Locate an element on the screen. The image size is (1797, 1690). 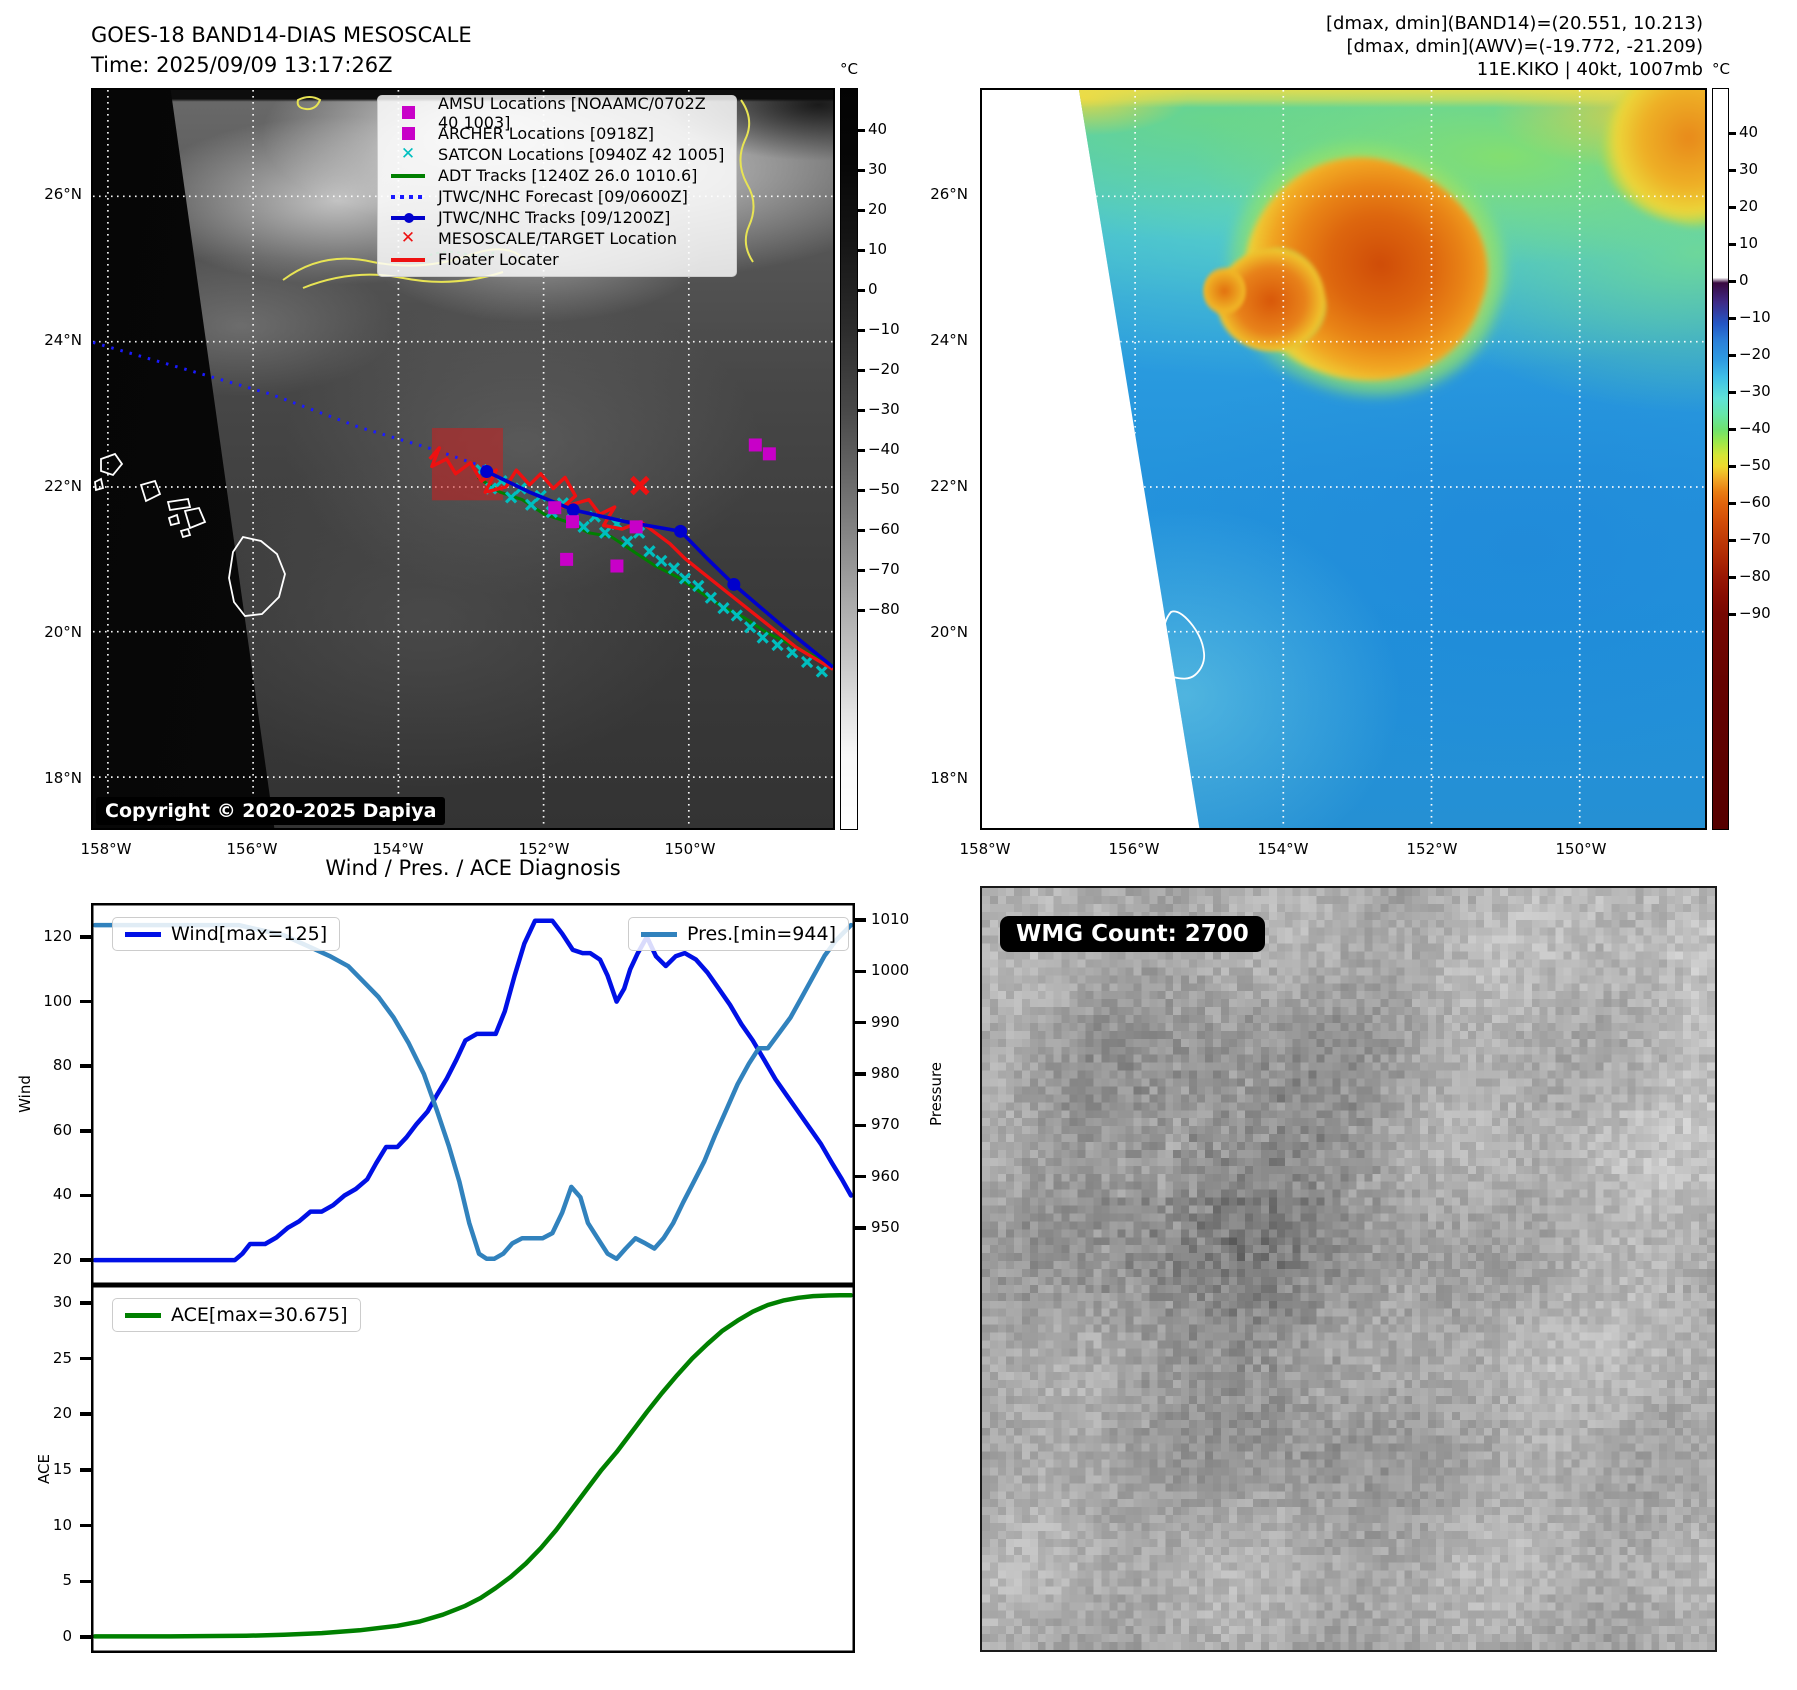
ir-colorbar-tick-label: −80 is located at coordinates (884, 609).